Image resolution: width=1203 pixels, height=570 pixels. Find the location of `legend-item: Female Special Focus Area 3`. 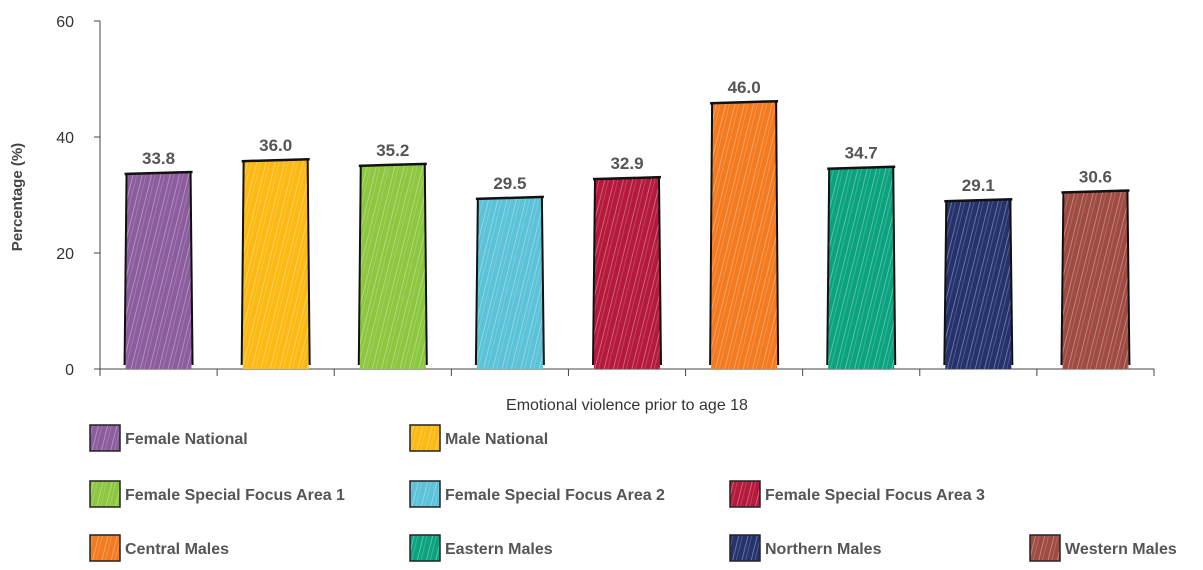

legend-item: Female Special Focus Area 3 is located at coordinates (857, 494).